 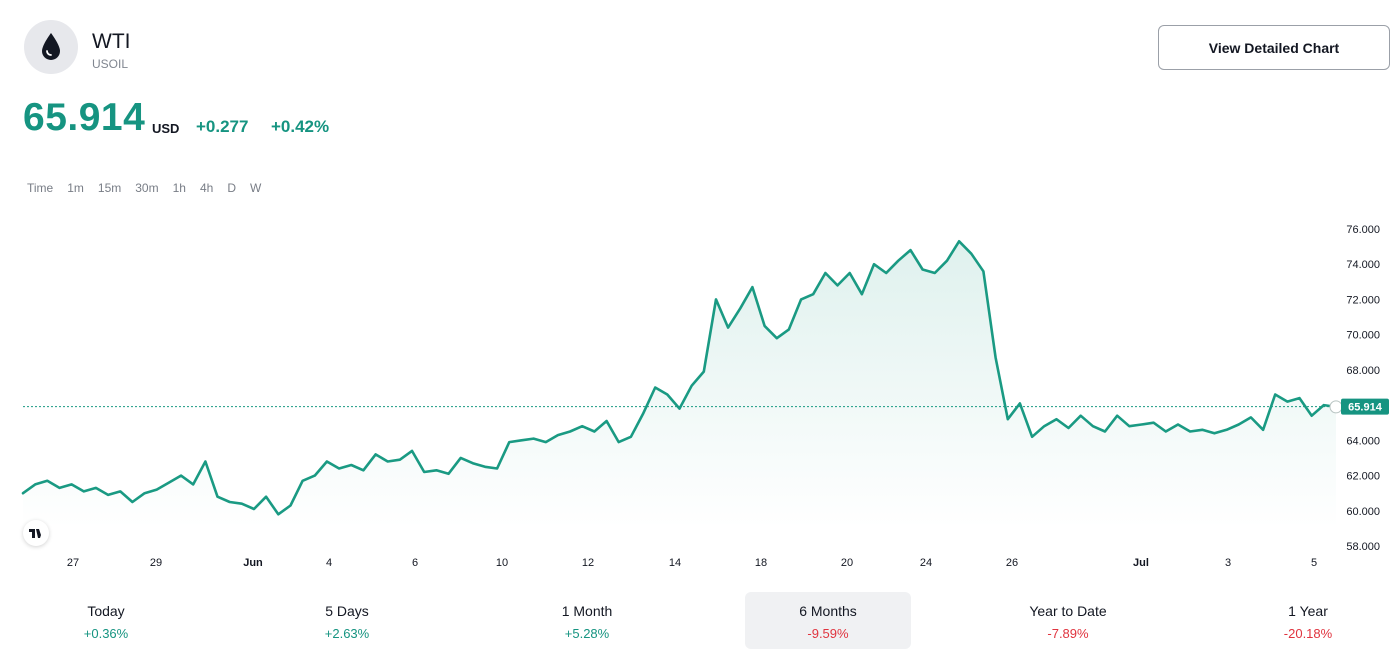 I want to click on interval-w: W, so click(x=255, y=188).